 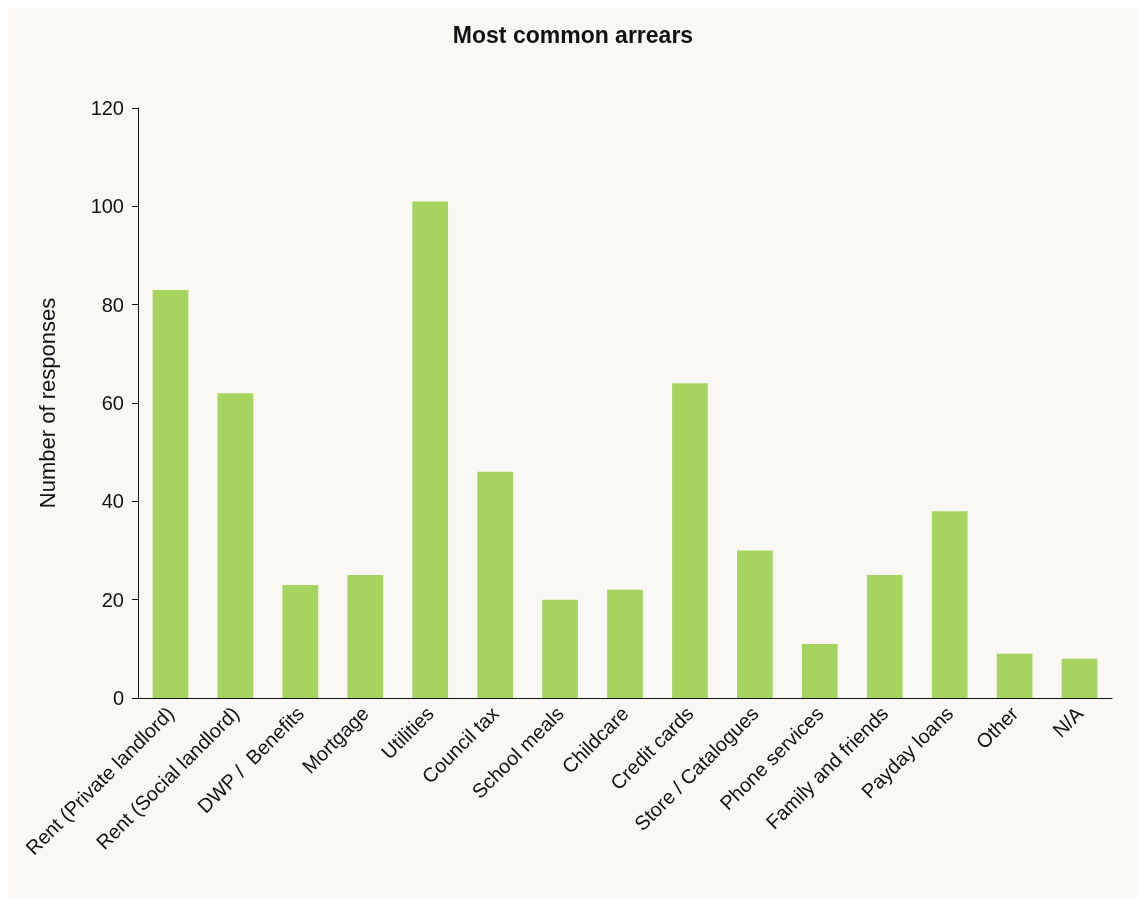 What do you see at coordinates (112, 403) in the screenshot?
I see `y-tick-label: 60` at bounding box center [112, 403].